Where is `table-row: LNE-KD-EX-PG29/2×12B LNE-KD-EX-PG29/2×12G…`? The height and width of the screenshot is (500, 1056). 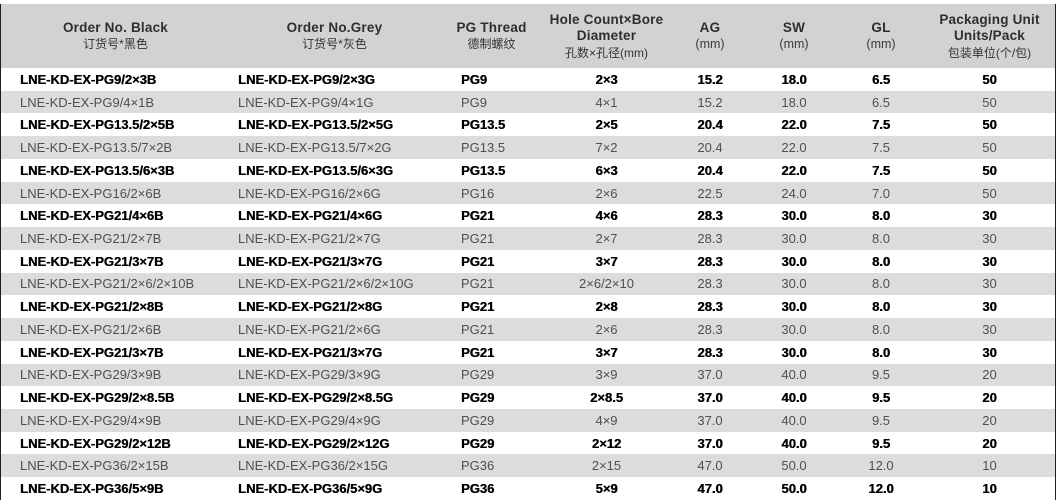 table-row: LNE-KD-EX-PG29/2×12B LNE-KD-EX-PG29/2×12G… is located at coordinates (528, 443).